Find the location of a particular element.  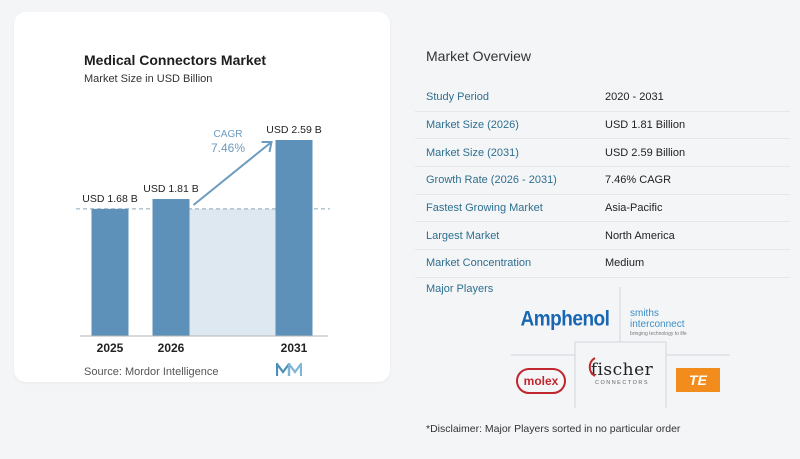

overview-key: Market Size (2026) is located at coordinates (504, 125).